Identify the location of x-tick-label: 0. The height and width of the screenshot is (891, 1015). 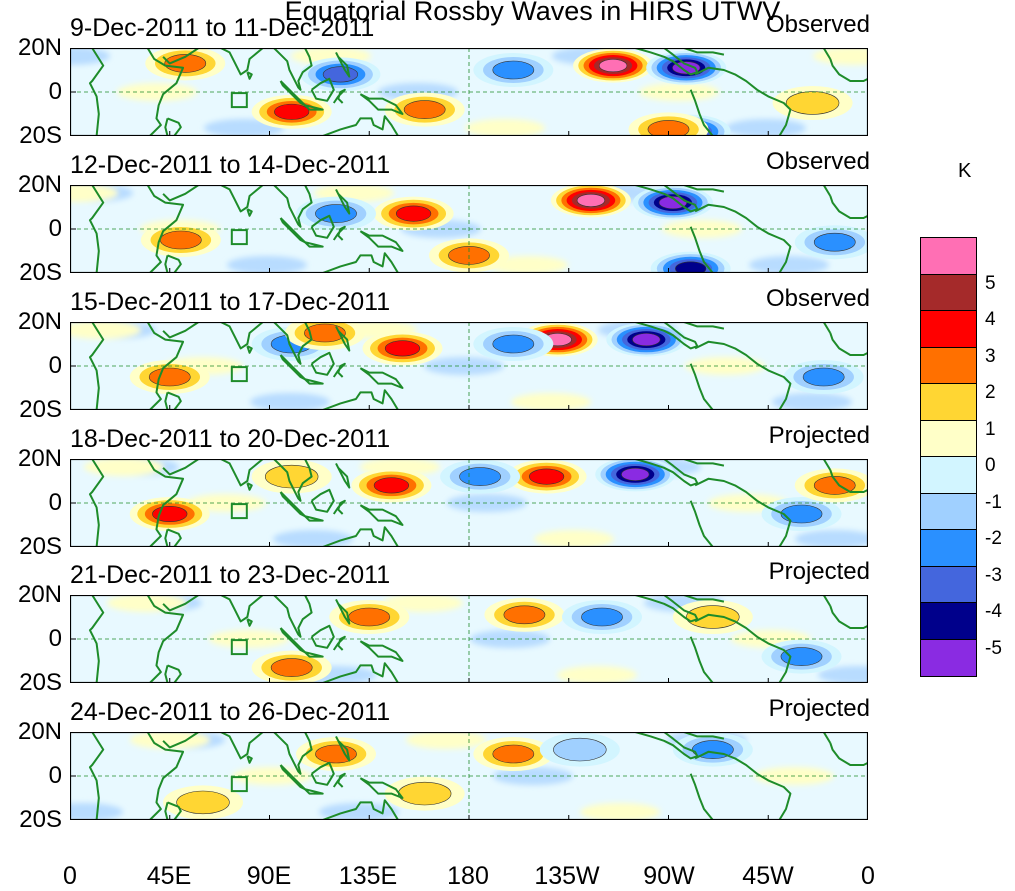
(70, 876).